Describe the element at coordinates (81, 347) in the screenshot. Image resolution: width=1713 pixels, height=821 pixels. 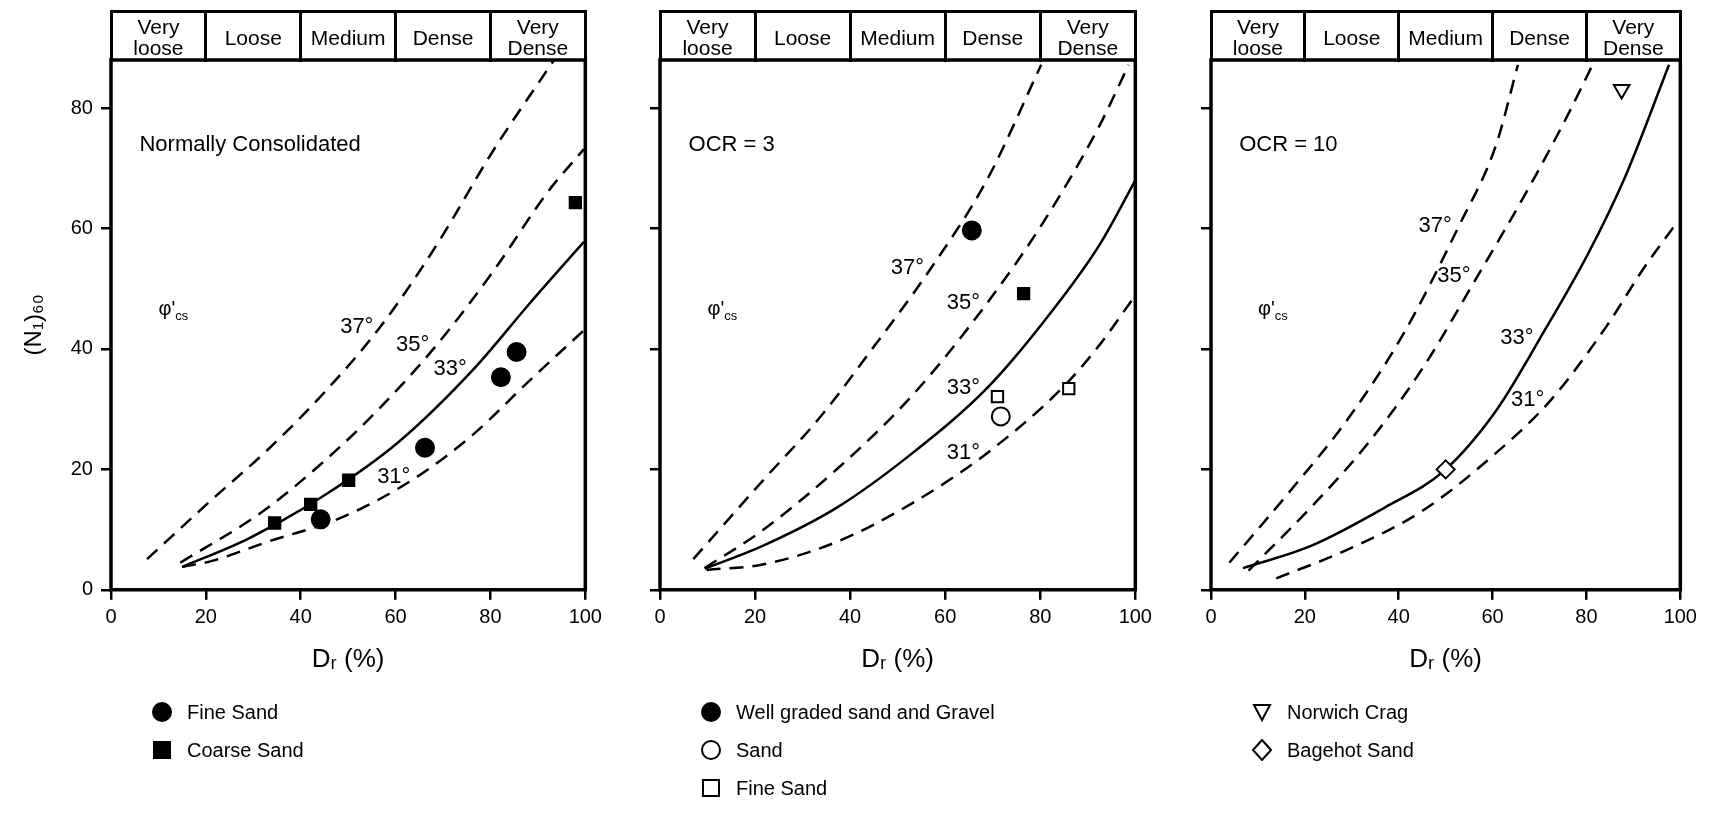
I see `y-tick-label: 40` at that location.